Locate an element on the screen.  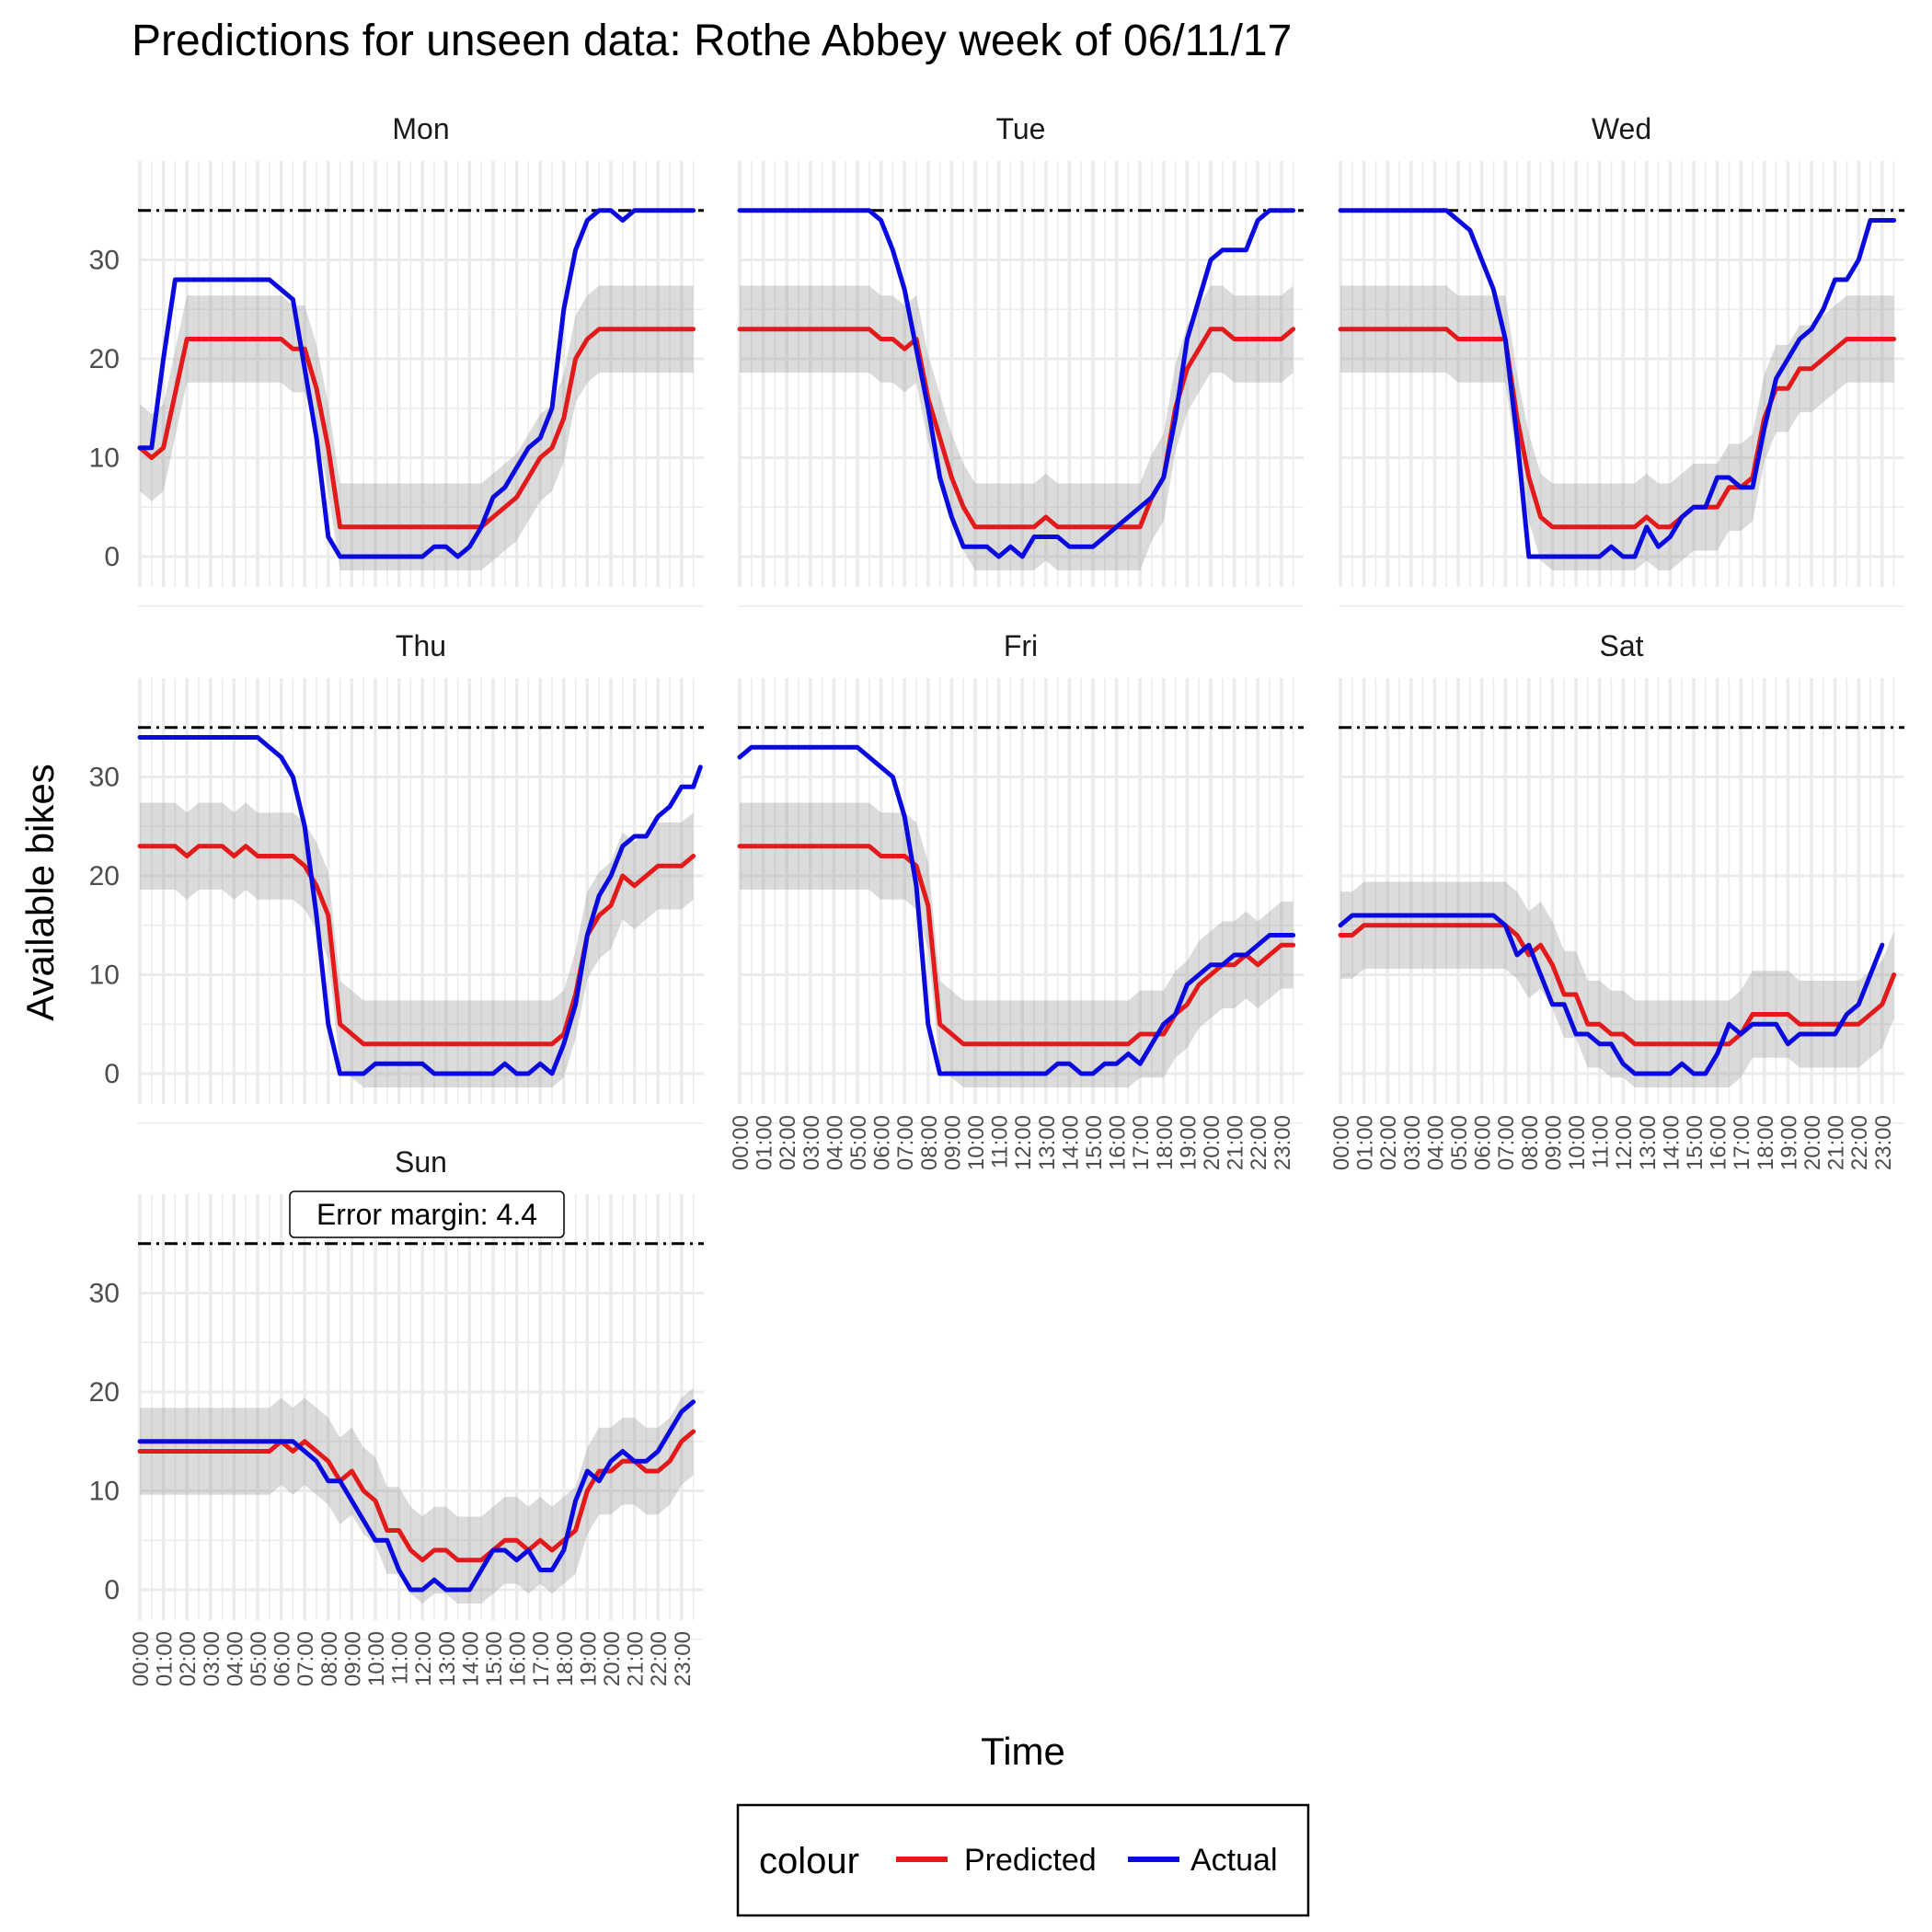
panel-grid-fri is located at coordinates (1021, 901).